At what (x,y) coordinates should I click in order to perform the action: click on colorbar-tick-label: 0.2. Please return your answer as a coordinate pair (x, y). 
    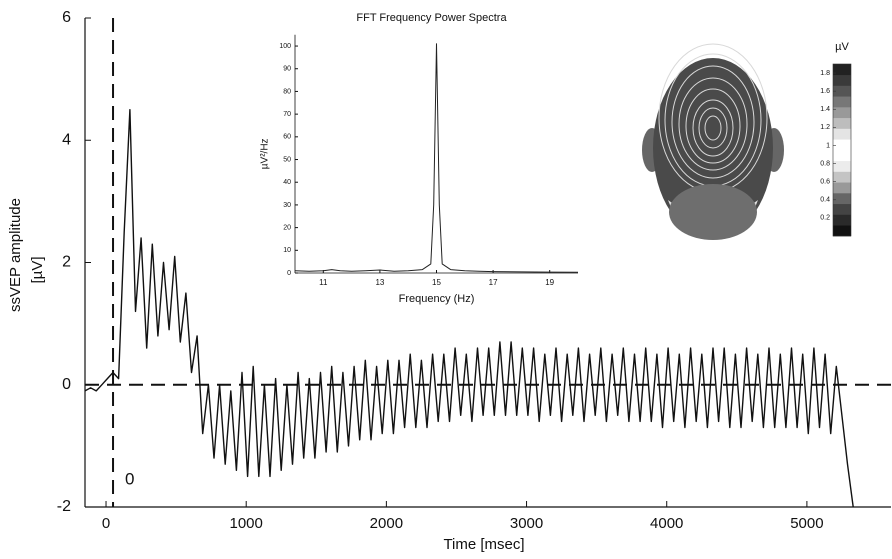
    Looking at the image, I should click on (825, 218).